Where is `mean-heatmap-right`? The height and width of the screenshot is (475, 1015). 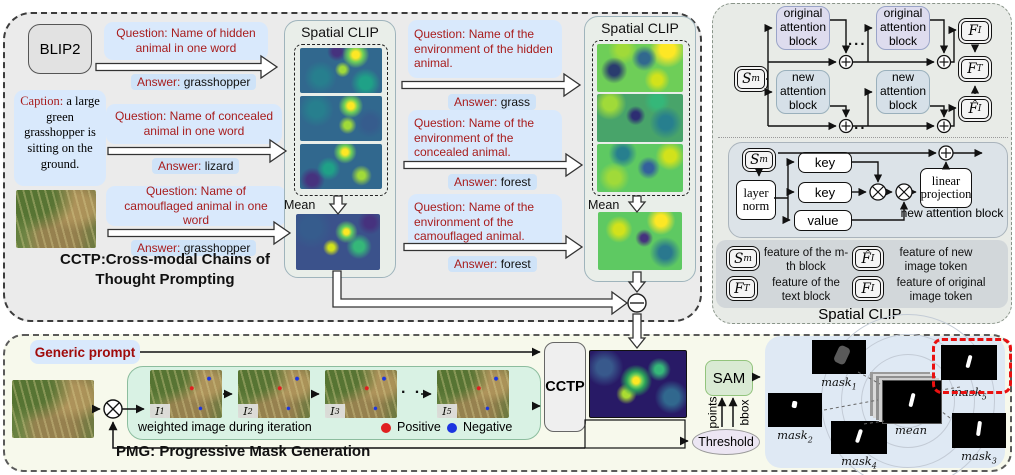 mean-heatmap-right is located at coordinates (640, 241).